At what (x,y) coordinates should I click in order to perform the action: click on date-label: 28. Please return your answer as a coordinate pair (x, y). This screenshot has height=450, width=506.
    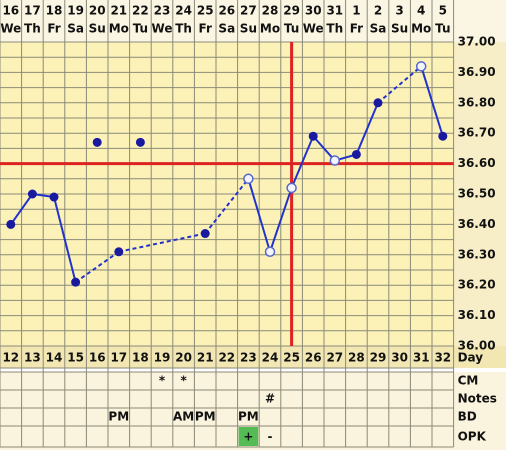
    Looking at the image, I should click on (270, 11).